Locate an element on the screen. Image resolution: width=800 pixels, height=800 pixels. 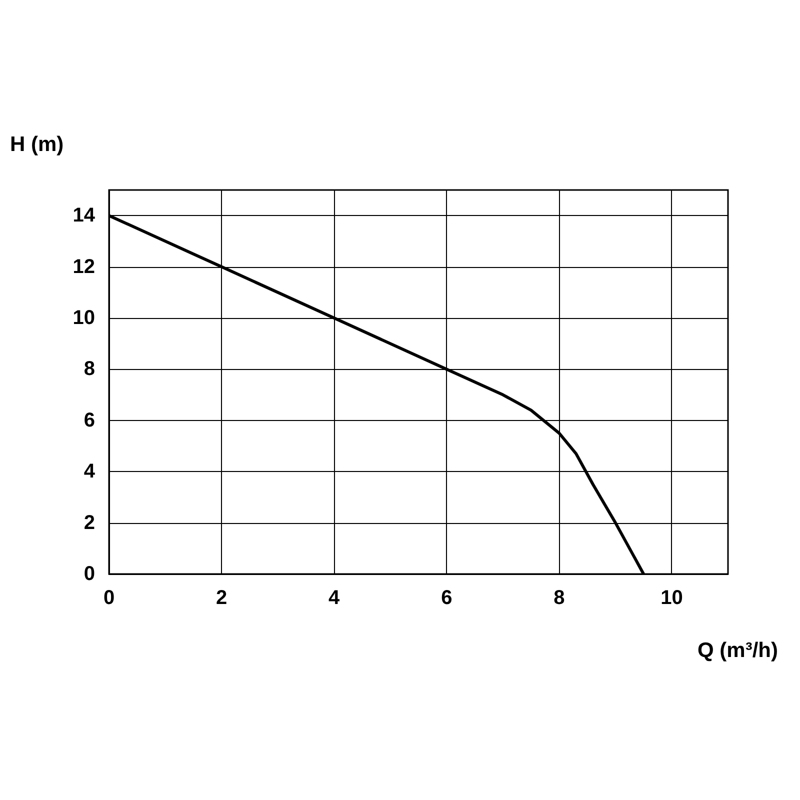
x-tick-label: 6 is located at coordinates (446, 598).